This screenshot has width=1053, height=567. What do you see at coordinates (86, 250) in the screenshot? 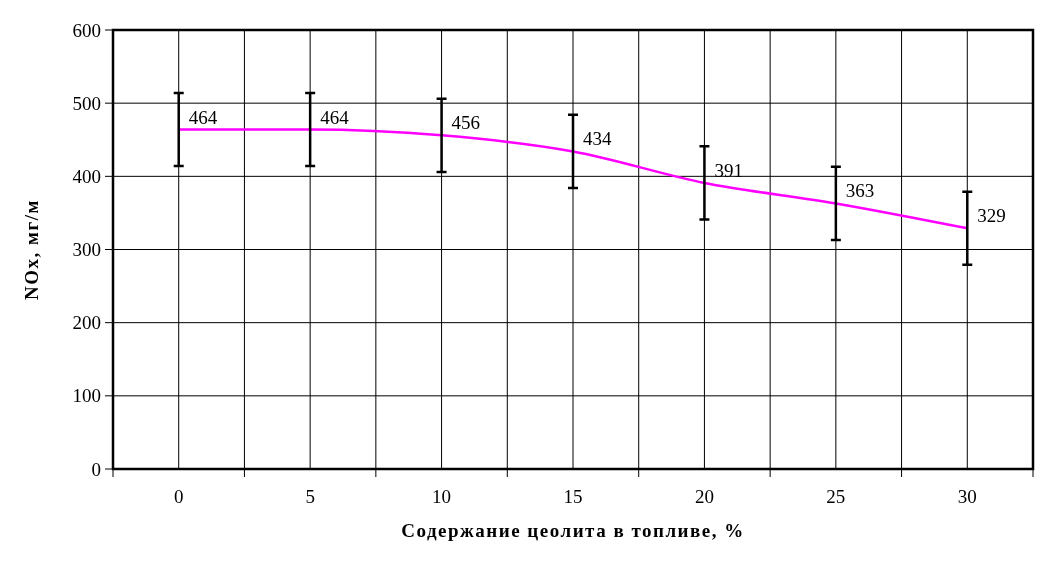
I see `y-tick-label: 300` at bounding box center [86, 250].